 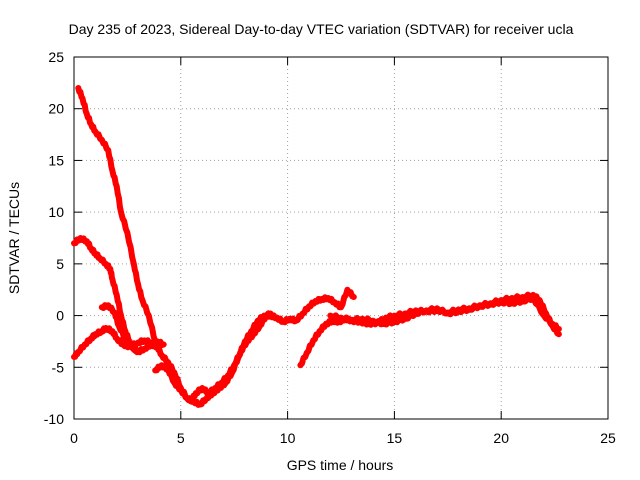 What do you see at coordinates (608, 438) in the screenshot?
I see `x-tick-label: 25` at bounding box center [608, 438].